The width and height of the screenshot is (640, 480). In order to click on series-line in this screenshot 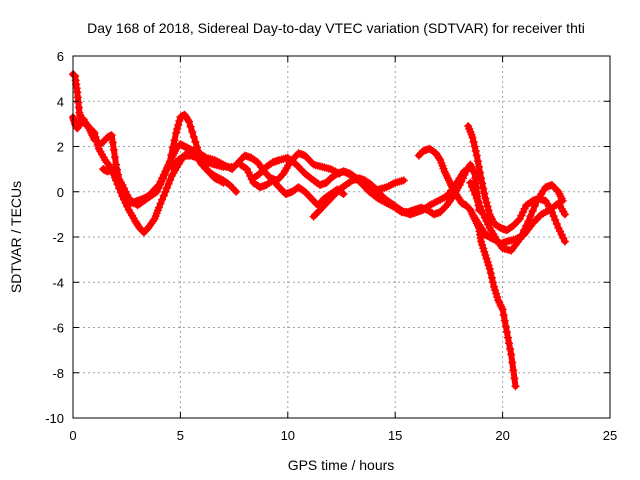, I will do `click(152, 153)`.